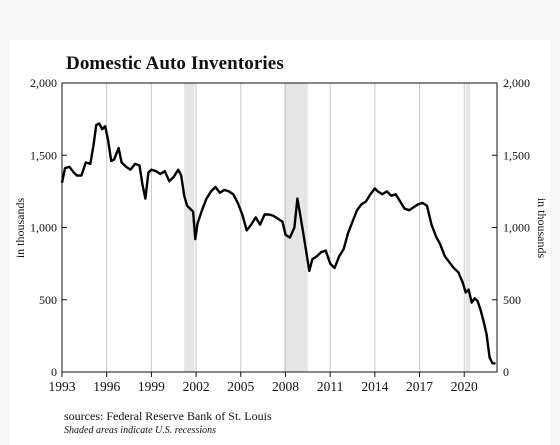 Image resolution: width=560 pixels, height=445 pixels. Describe the element at coordinates (542, 228) in the screenshot. I see `y-axis-label-right: in thousands` at that location.